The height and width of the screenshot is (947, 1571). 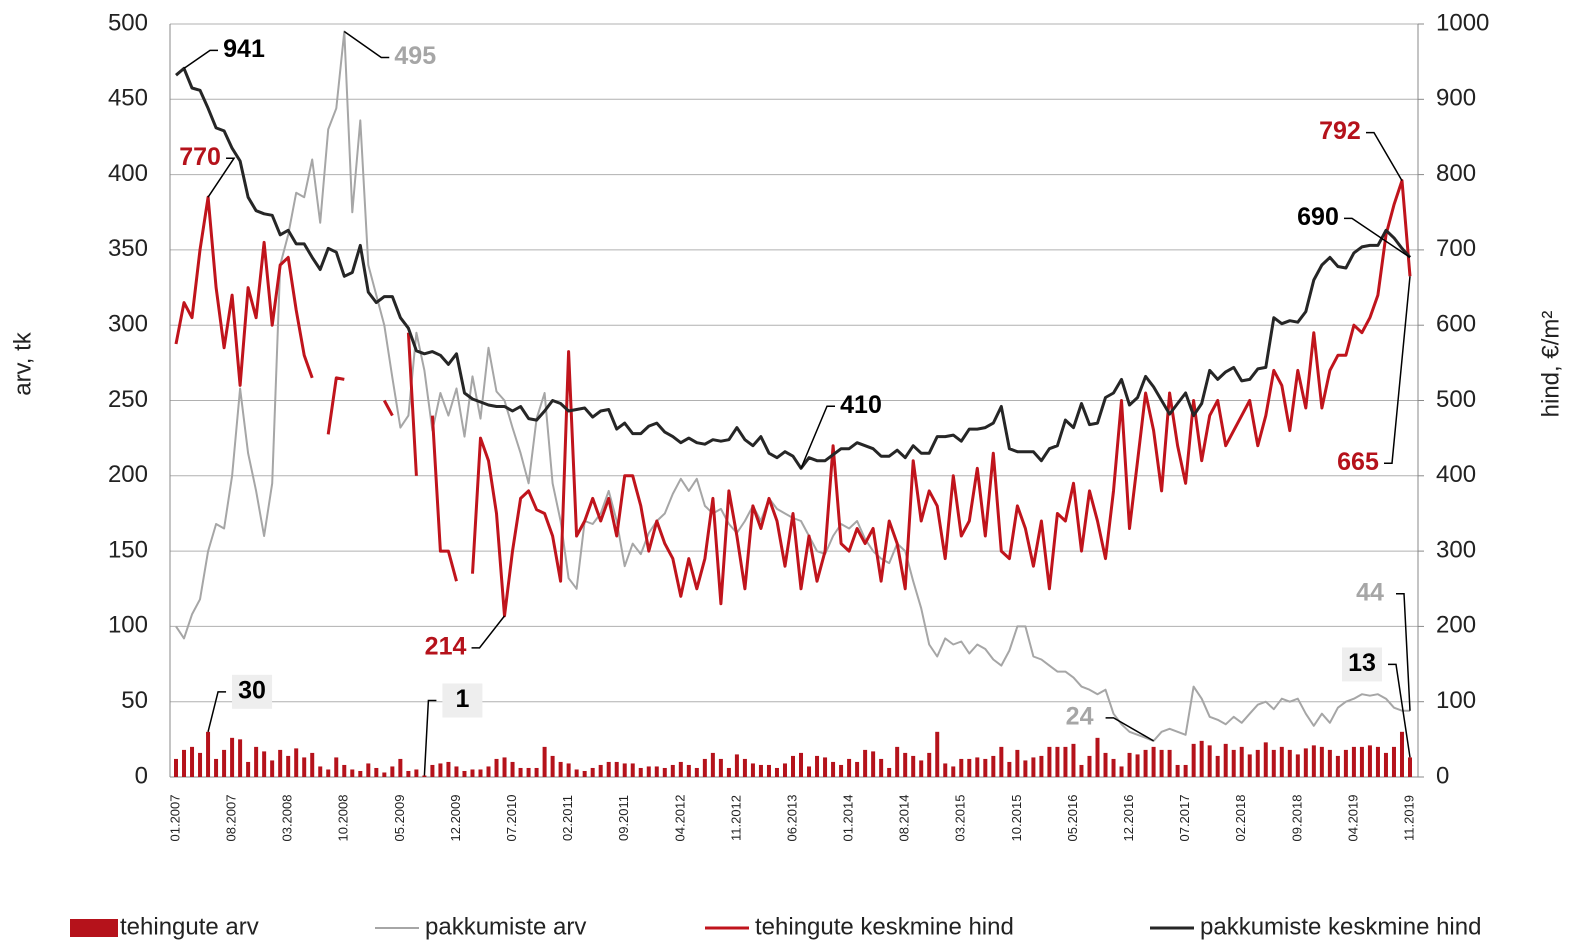 What do you see at coordinates (1456, 700) in the screenshot?
I see `y2-tick-label: 100` at bounding box center [1456, 700].